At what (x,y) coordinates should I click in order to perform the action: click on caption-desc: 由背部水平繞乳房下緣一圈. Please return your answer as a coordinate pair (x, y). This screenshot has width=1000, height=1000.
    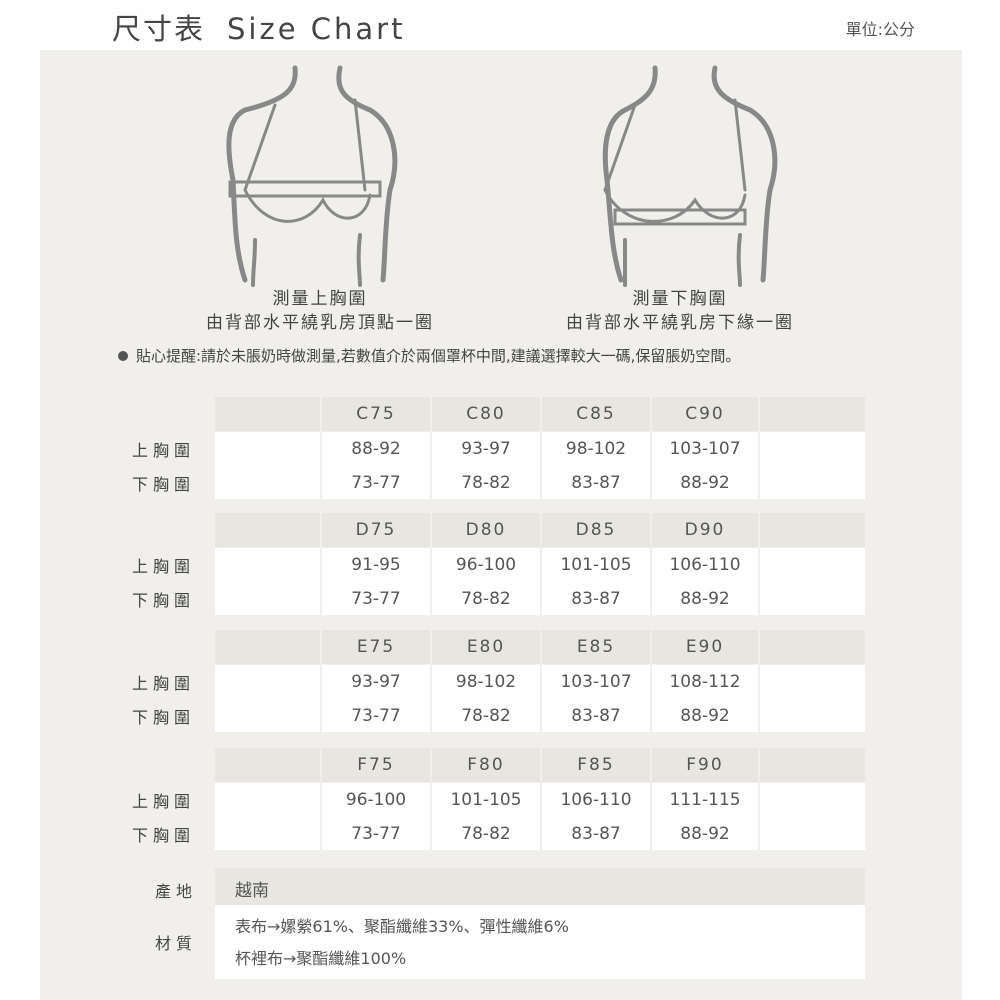
    Looking at the image, I should click on (680, 323).